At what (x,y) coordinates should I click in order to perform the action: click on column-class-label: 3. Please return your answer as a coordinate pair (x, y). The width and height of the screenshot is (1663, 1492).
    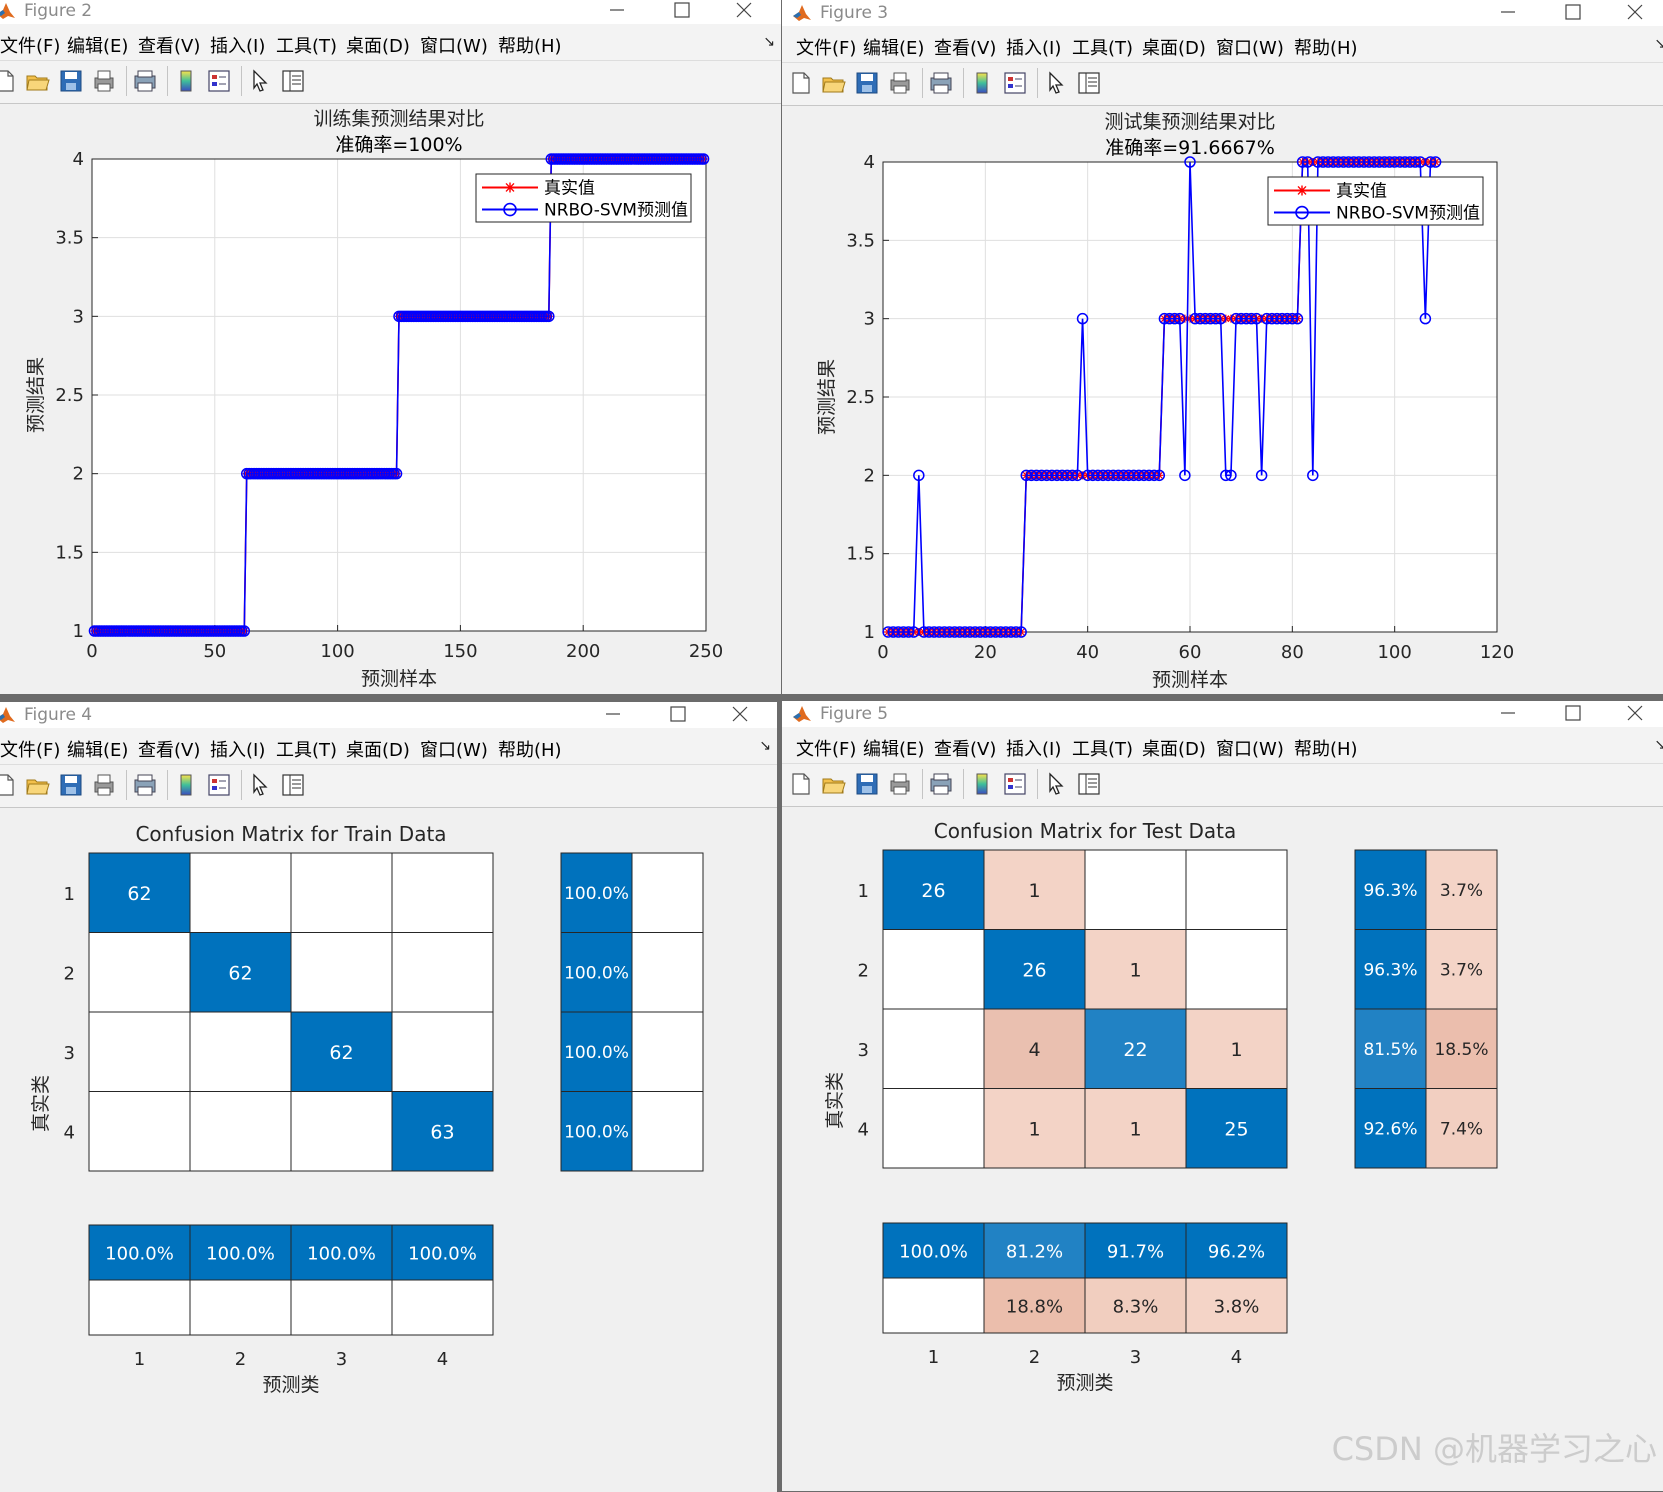
    Looking at the image, I should click on (1135, 1357).